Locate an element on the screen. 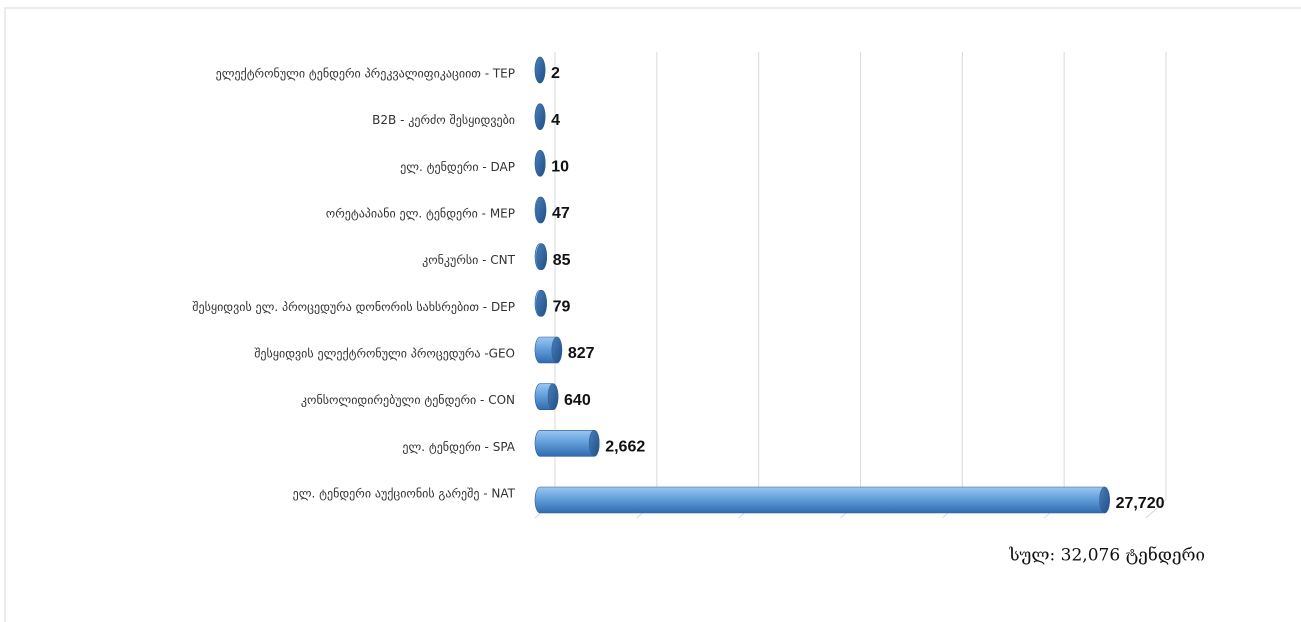 Image resolution: width=1301 pixels, height=622 pixels. value-label: 2,662 is located at coordinates (625, 447).